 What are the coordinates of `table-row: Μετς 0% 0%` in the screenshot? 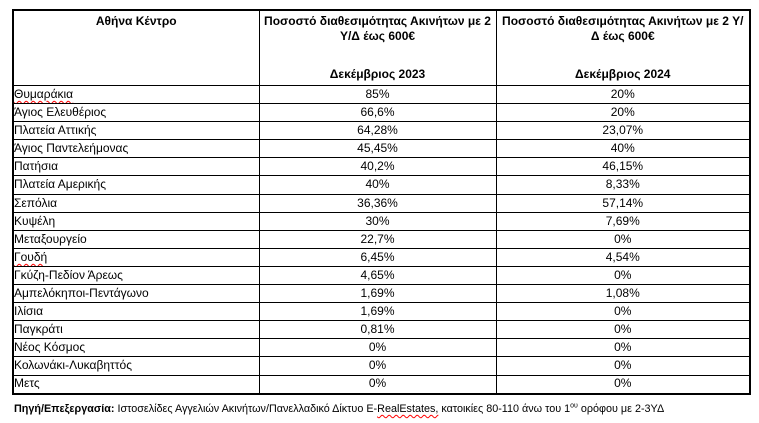 It's located at (381, 384).